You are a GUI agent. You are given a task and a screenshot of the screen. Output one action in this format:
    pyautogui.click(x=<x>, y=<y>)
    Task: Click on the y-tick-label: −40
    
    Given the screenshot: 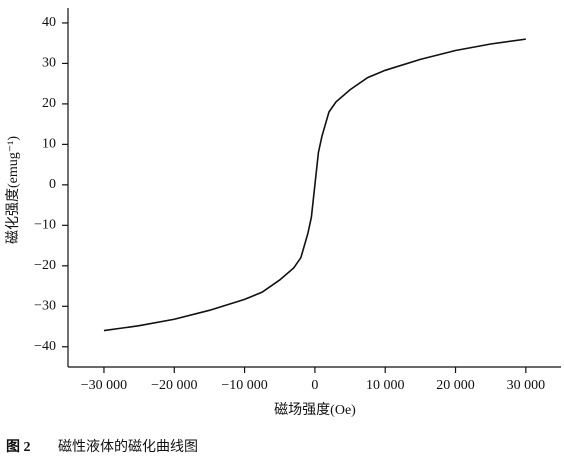 What is the action you would take?
    pyautogui.click(x=45, y=346)
    